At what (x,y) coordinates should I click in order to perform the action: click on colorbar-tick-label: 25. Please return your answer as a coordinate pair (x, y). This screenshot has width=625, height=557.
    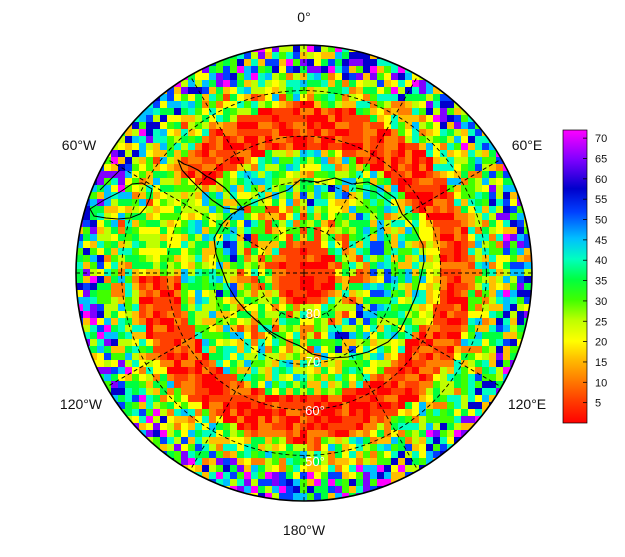
    Looking at the image, I should click on (601, 322).